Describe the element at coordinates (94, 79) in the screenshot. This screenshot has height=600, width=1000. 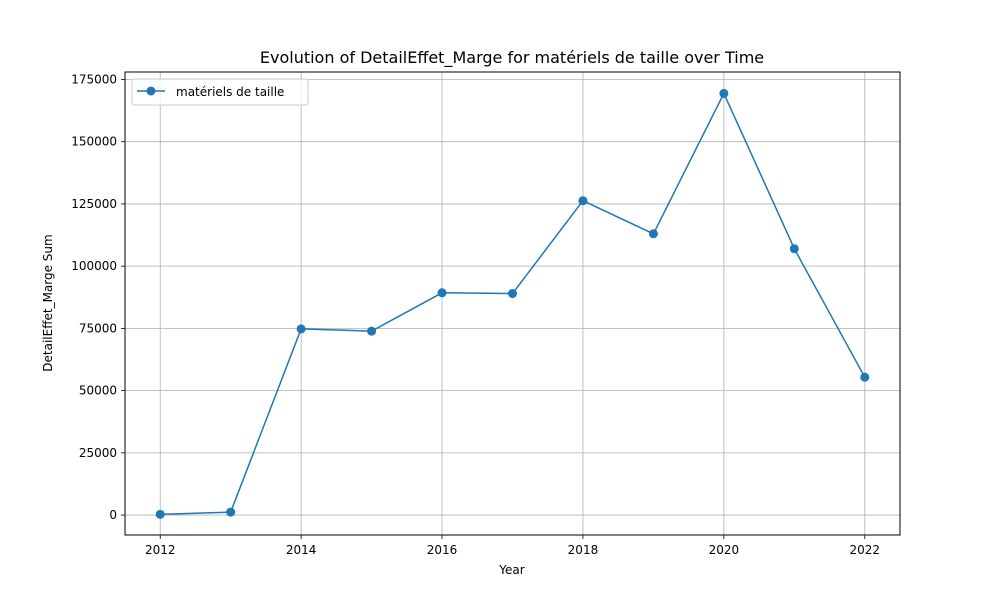
I see `y-tick-label: 175000` at that location.